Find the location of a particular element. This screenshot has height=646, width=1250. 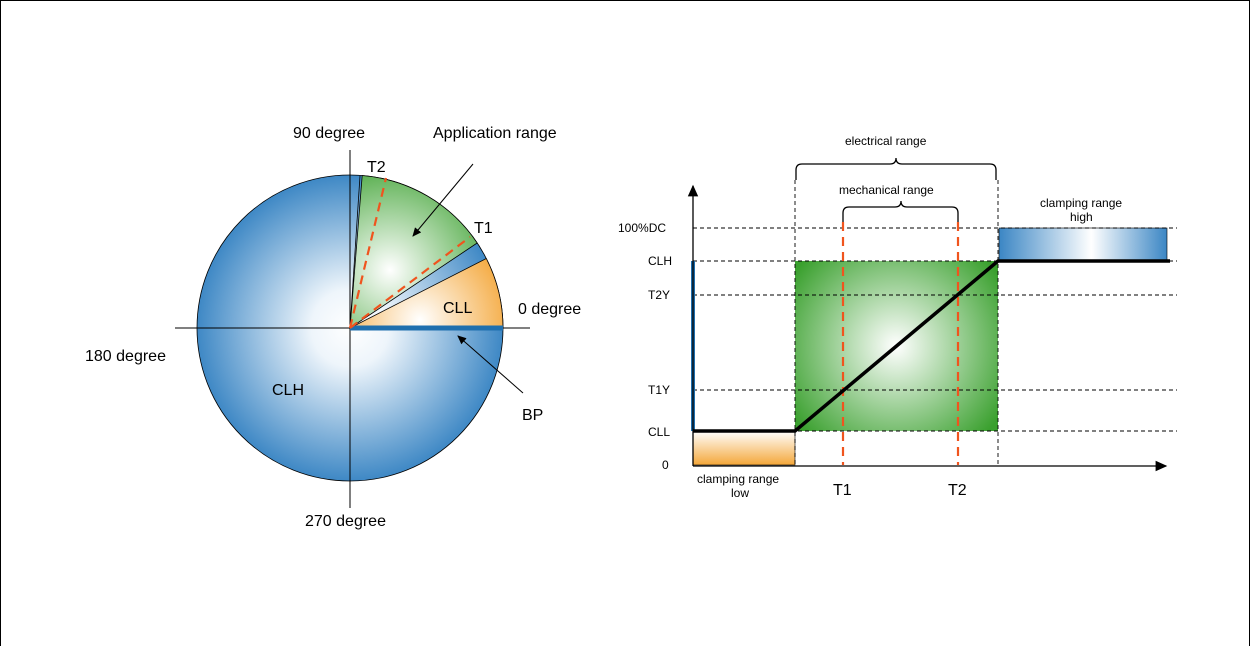

y-tick-cll: CLL is located at coordinates (659, 432).